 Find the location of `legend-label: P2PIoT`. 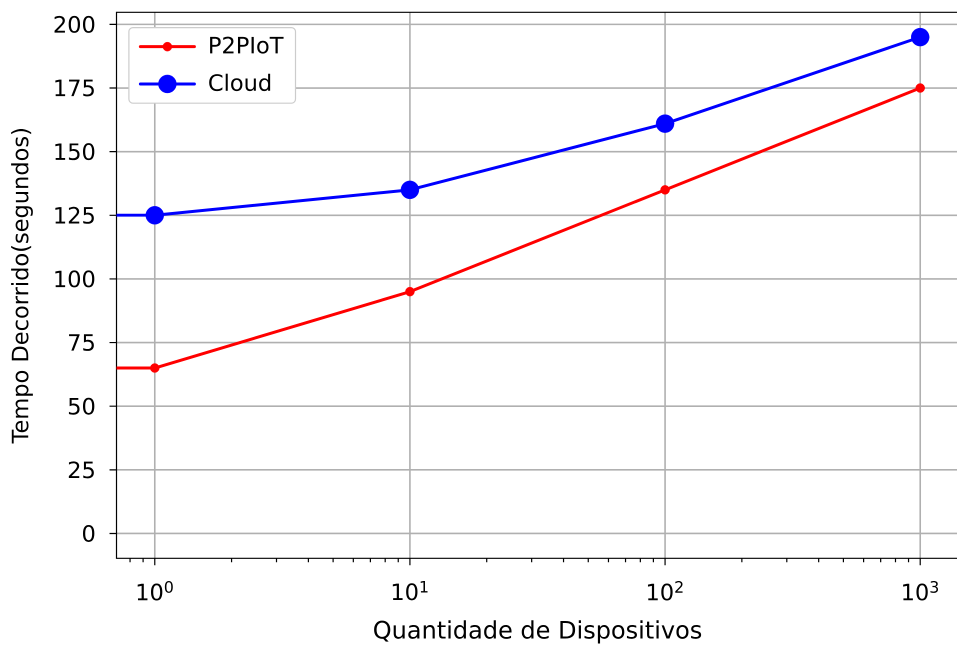

legend-label: P2PIoT is located at coordinates (247, 45).